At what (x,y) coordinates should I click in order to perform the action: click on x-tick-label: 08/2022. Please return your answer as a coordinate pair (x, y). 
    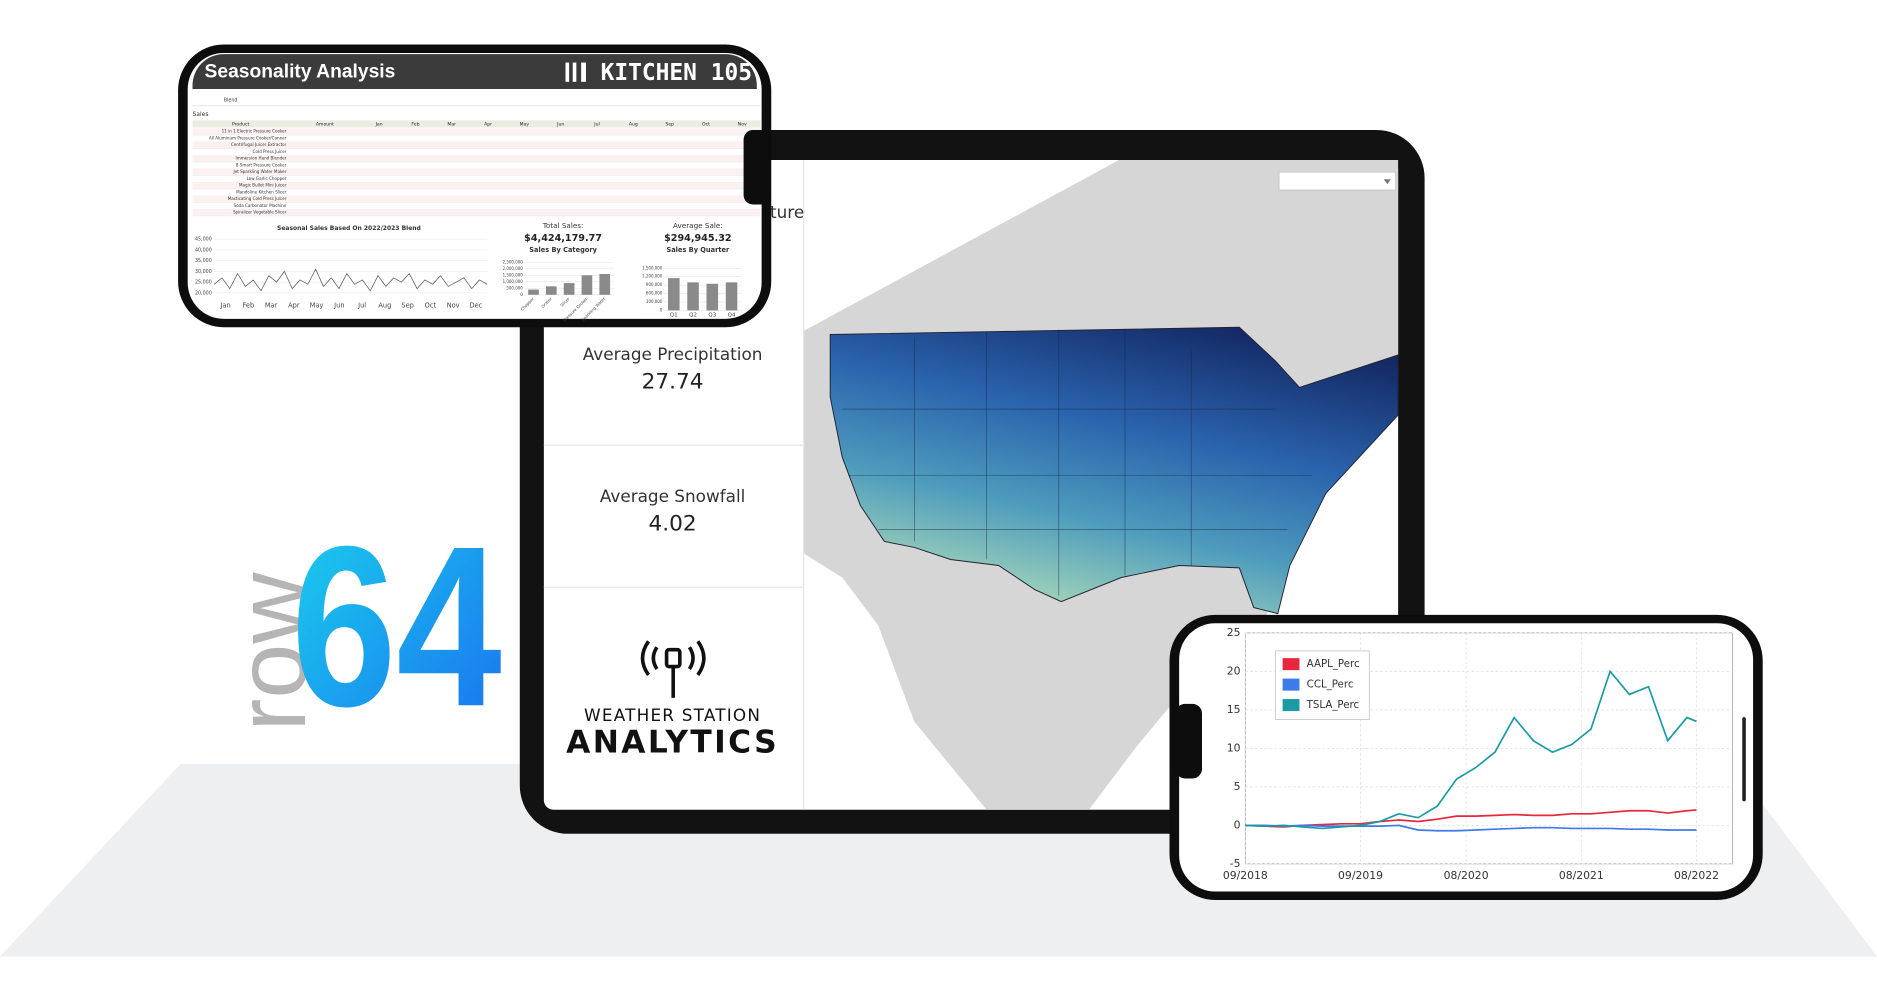
    Looking at the image, I should click on (1696, 875).